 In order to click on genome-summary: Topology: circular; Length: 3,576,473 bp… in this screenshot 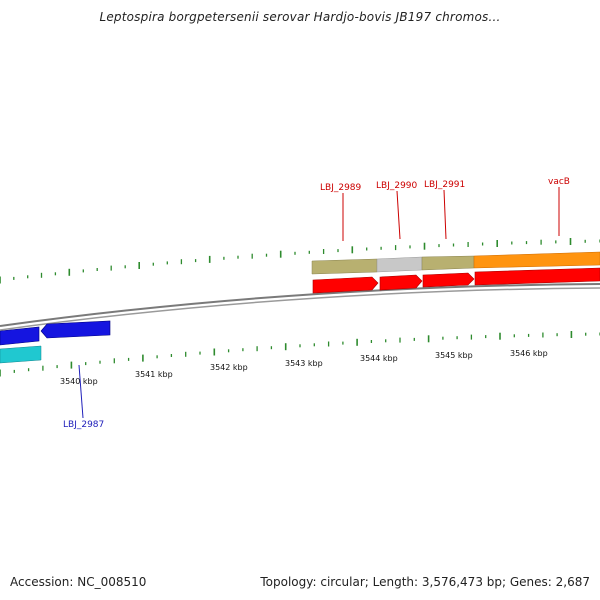, I will do `click(425, 582)`.